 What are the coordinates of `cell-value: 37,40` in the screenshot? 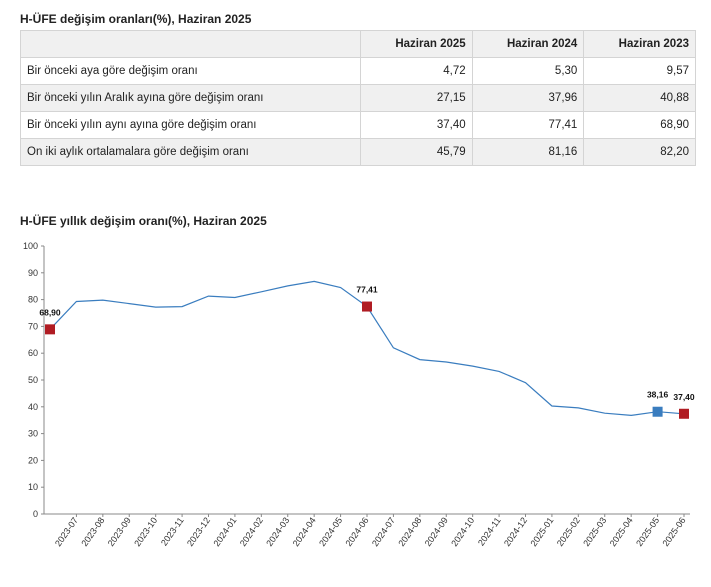 It's located at (416, 125).